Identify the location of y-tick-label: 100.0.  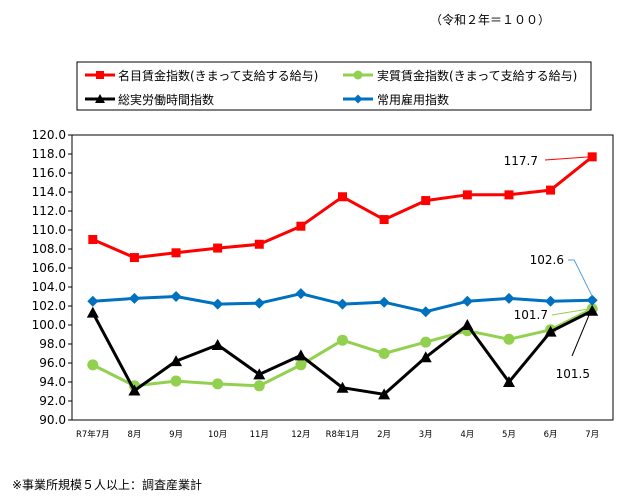
(49, 325).